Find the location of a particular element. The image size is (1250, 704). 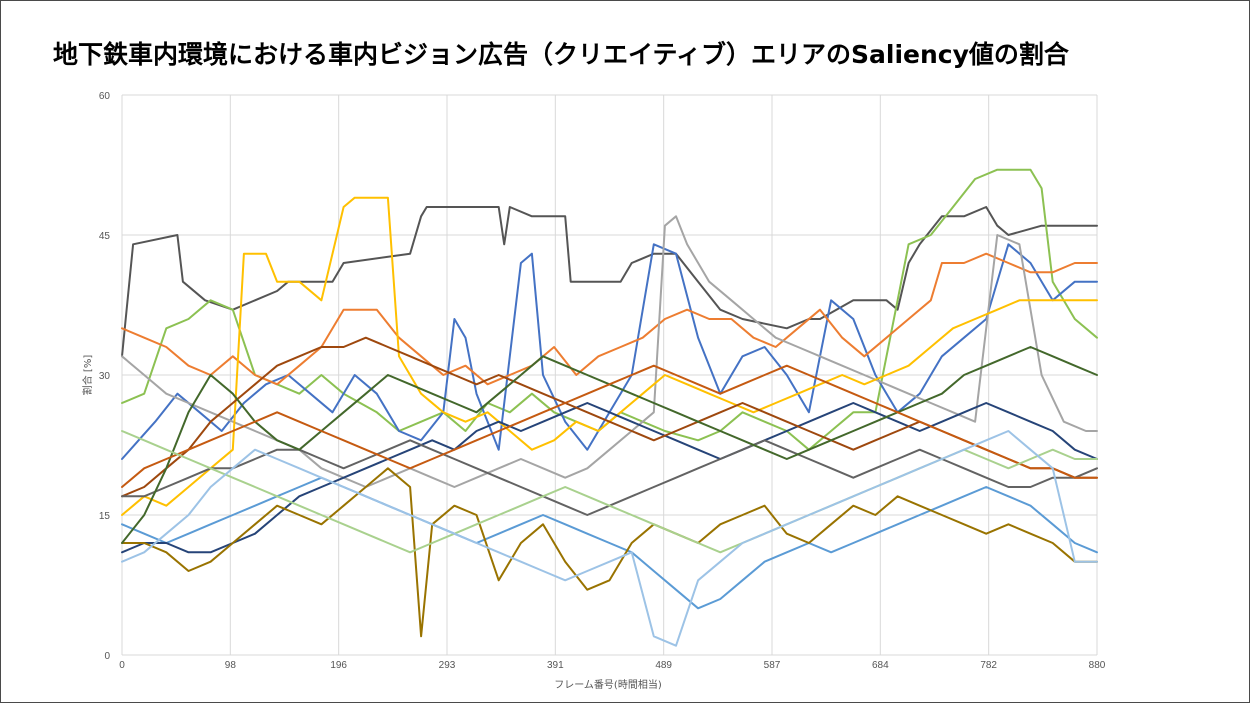

y-tick-label: 60 is located at coordinates (105, 96).